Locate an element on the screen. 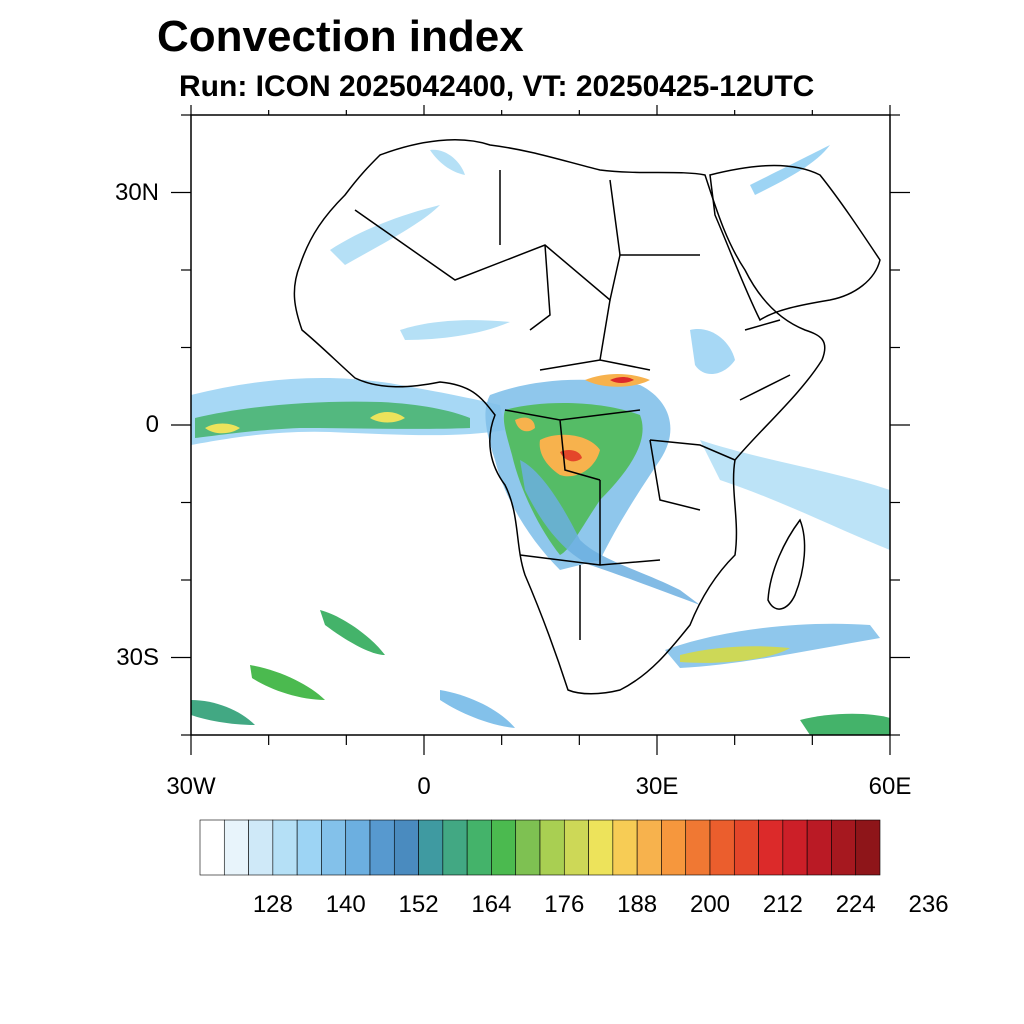 This screenshot has width=1024, height=1024. field-angola-stripe is located at coordinates (610, 532).